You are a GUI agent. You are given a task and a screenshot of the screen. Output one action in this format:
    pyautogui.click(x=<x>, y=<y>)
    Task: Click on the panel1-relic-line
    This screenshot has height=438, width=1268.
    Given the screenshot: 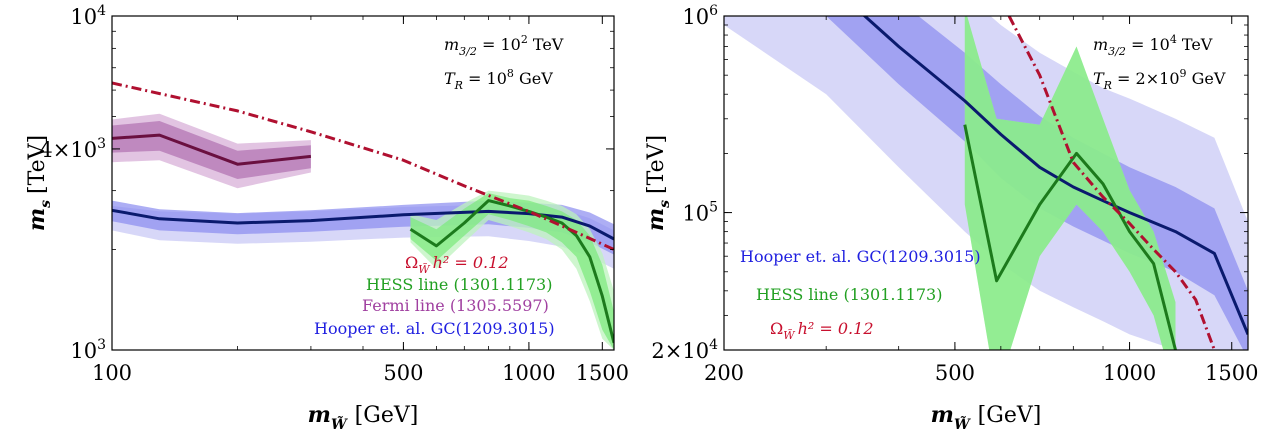 What is the action you would take?
    pyautogui.click(x=1111, y=183)
    